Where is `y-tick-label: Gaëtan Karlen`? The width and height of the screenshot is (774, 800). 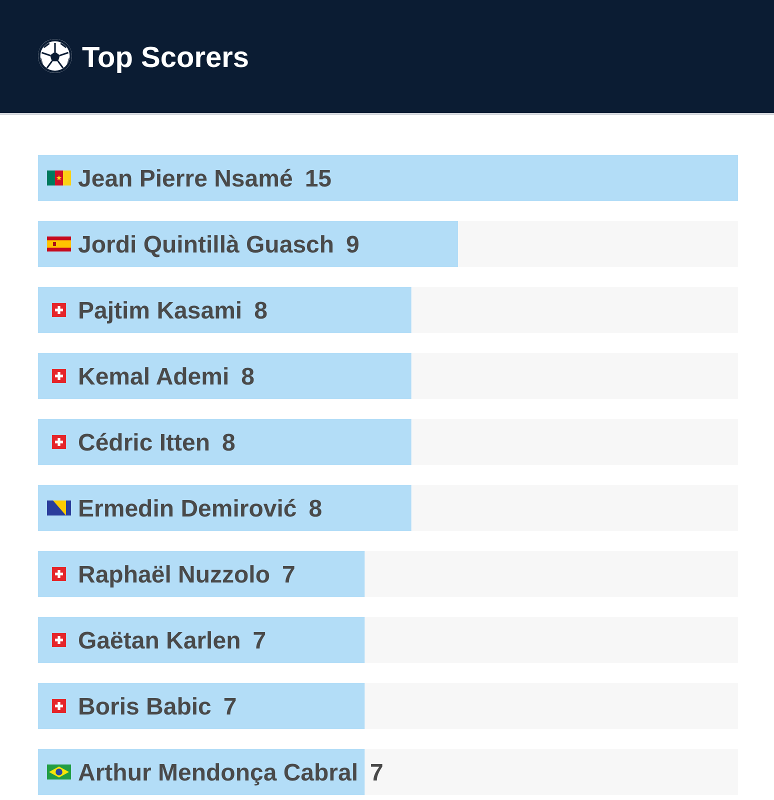 y-tick-label: Gaëtan Karlen is located at coordinates (159, 641).